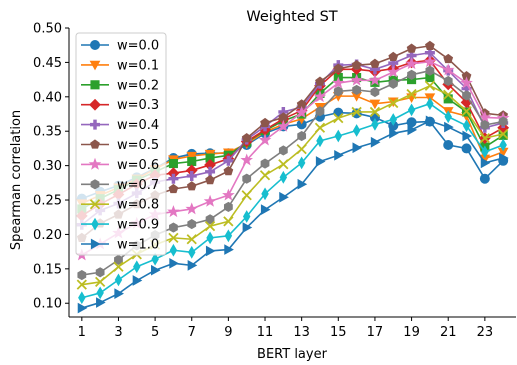  I want to click on x-tick-label: 3, so click(118, 332).